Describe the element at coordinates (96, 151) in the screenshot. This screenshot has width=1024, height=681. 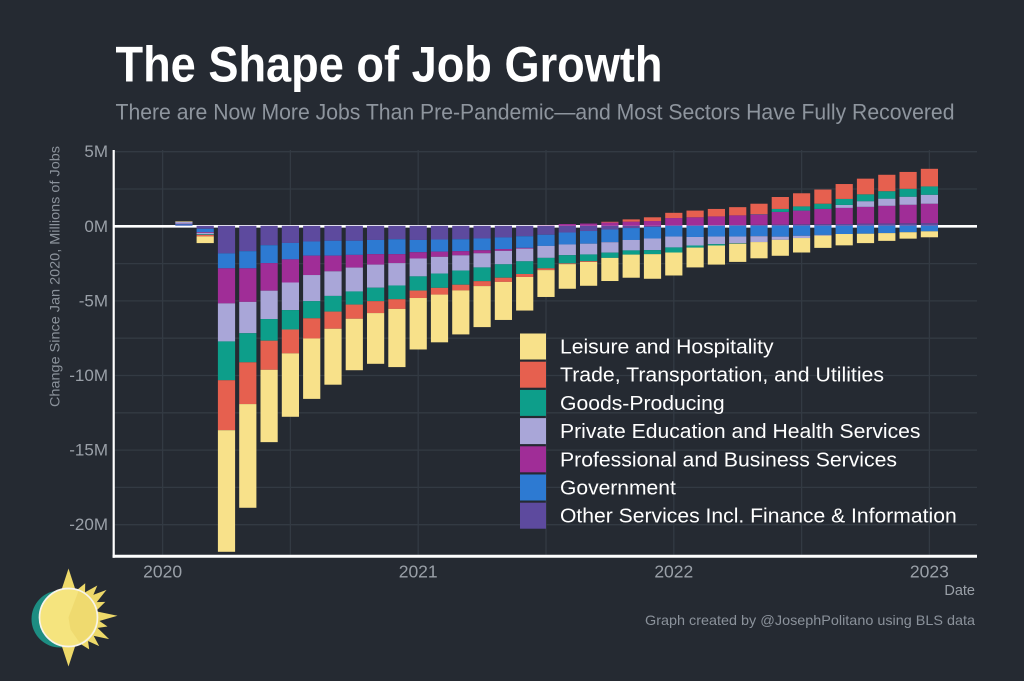
I see `svg-text: 5M` at that location.